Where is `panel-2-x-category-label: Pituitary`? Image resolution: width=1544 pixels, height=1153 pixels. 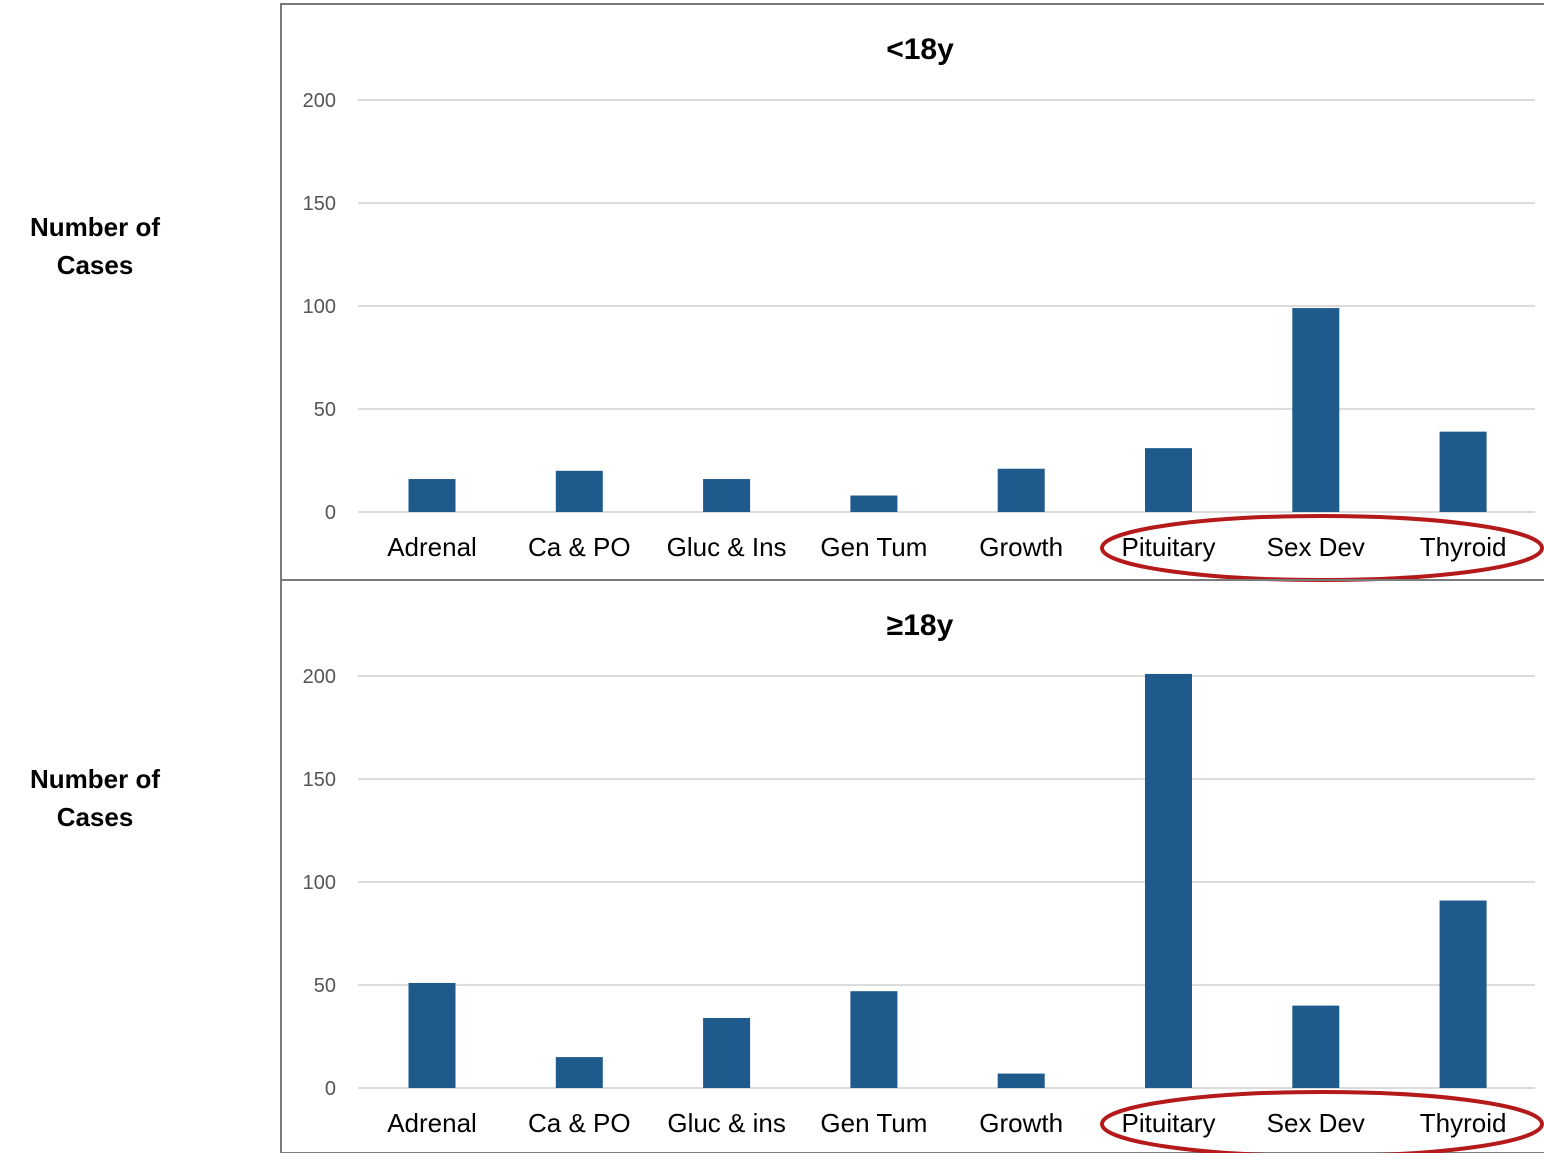
panel-2-x-category-label: Pituitary is located at coordinates (1169, 1123).